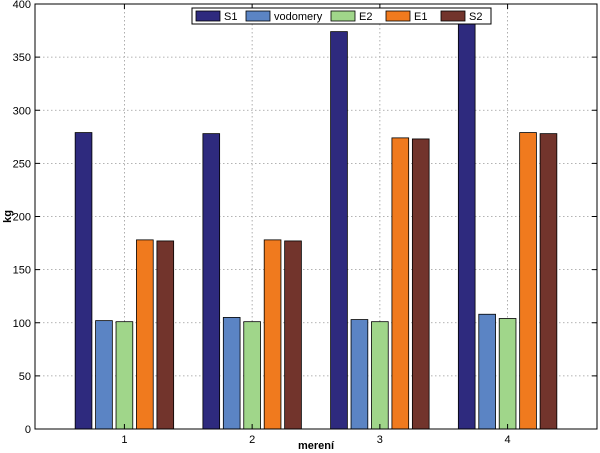 Image resolution: width=600 pixels, height=453 pixels. I want to click on y-tick-label: 200, so click(22, 218).